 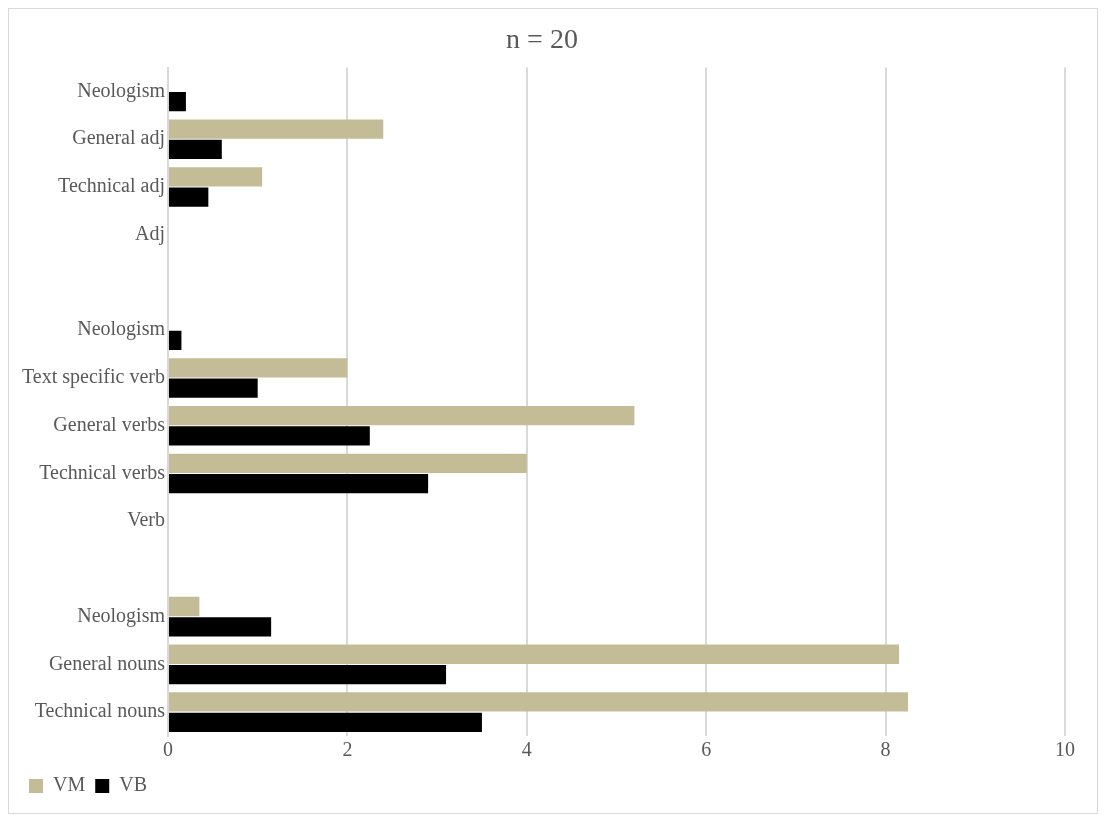 I want to click on x-tick-label: 0, so click(x=167, y=749).